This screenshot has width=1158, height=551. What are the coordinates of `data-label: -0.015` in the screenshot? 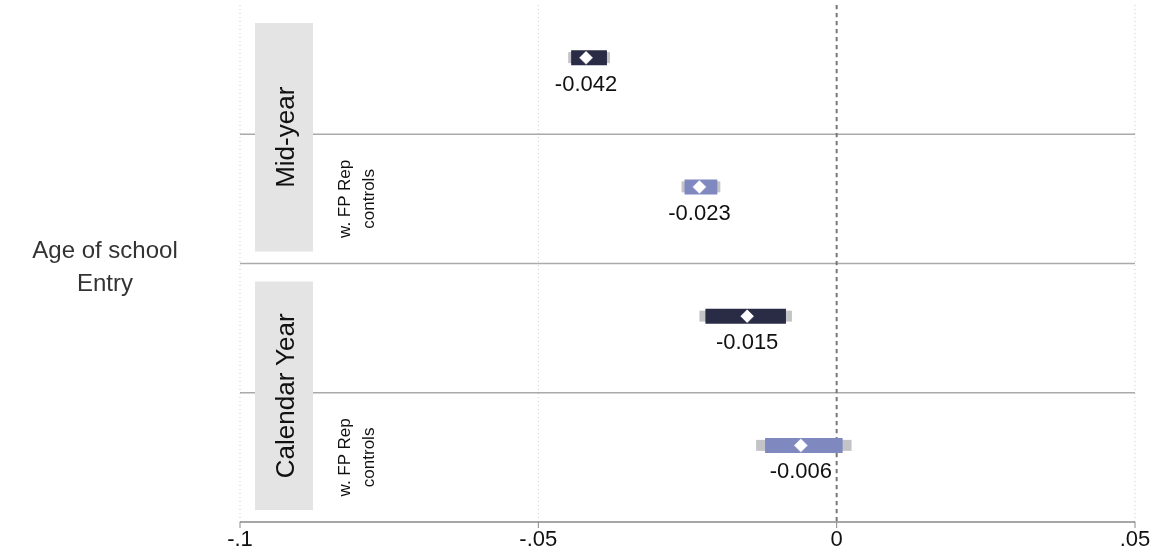 It's located at (747, 342).